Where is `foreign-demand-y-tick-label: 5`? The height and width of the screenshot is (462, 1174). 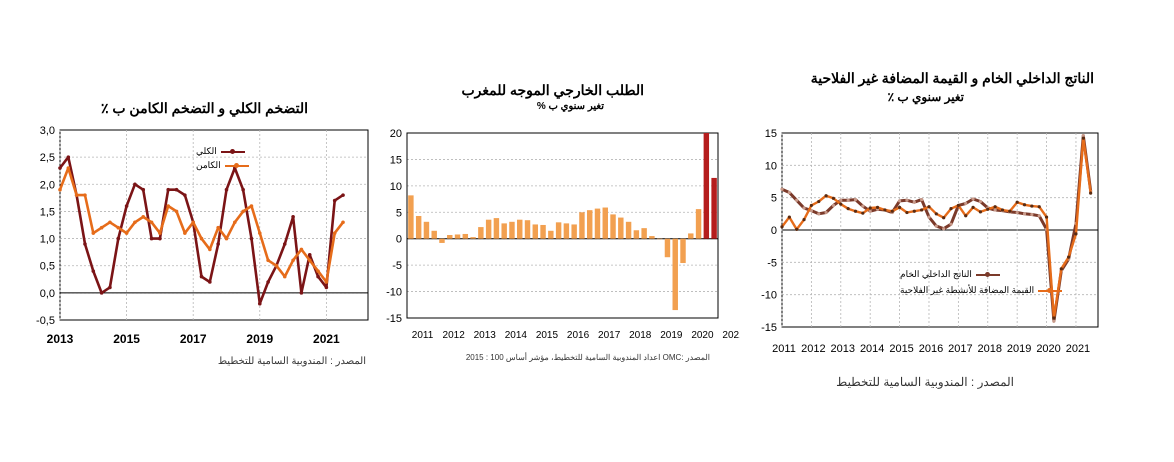
foreign-demand-y-tick-label: 5 is located at coordinates (399, 213).